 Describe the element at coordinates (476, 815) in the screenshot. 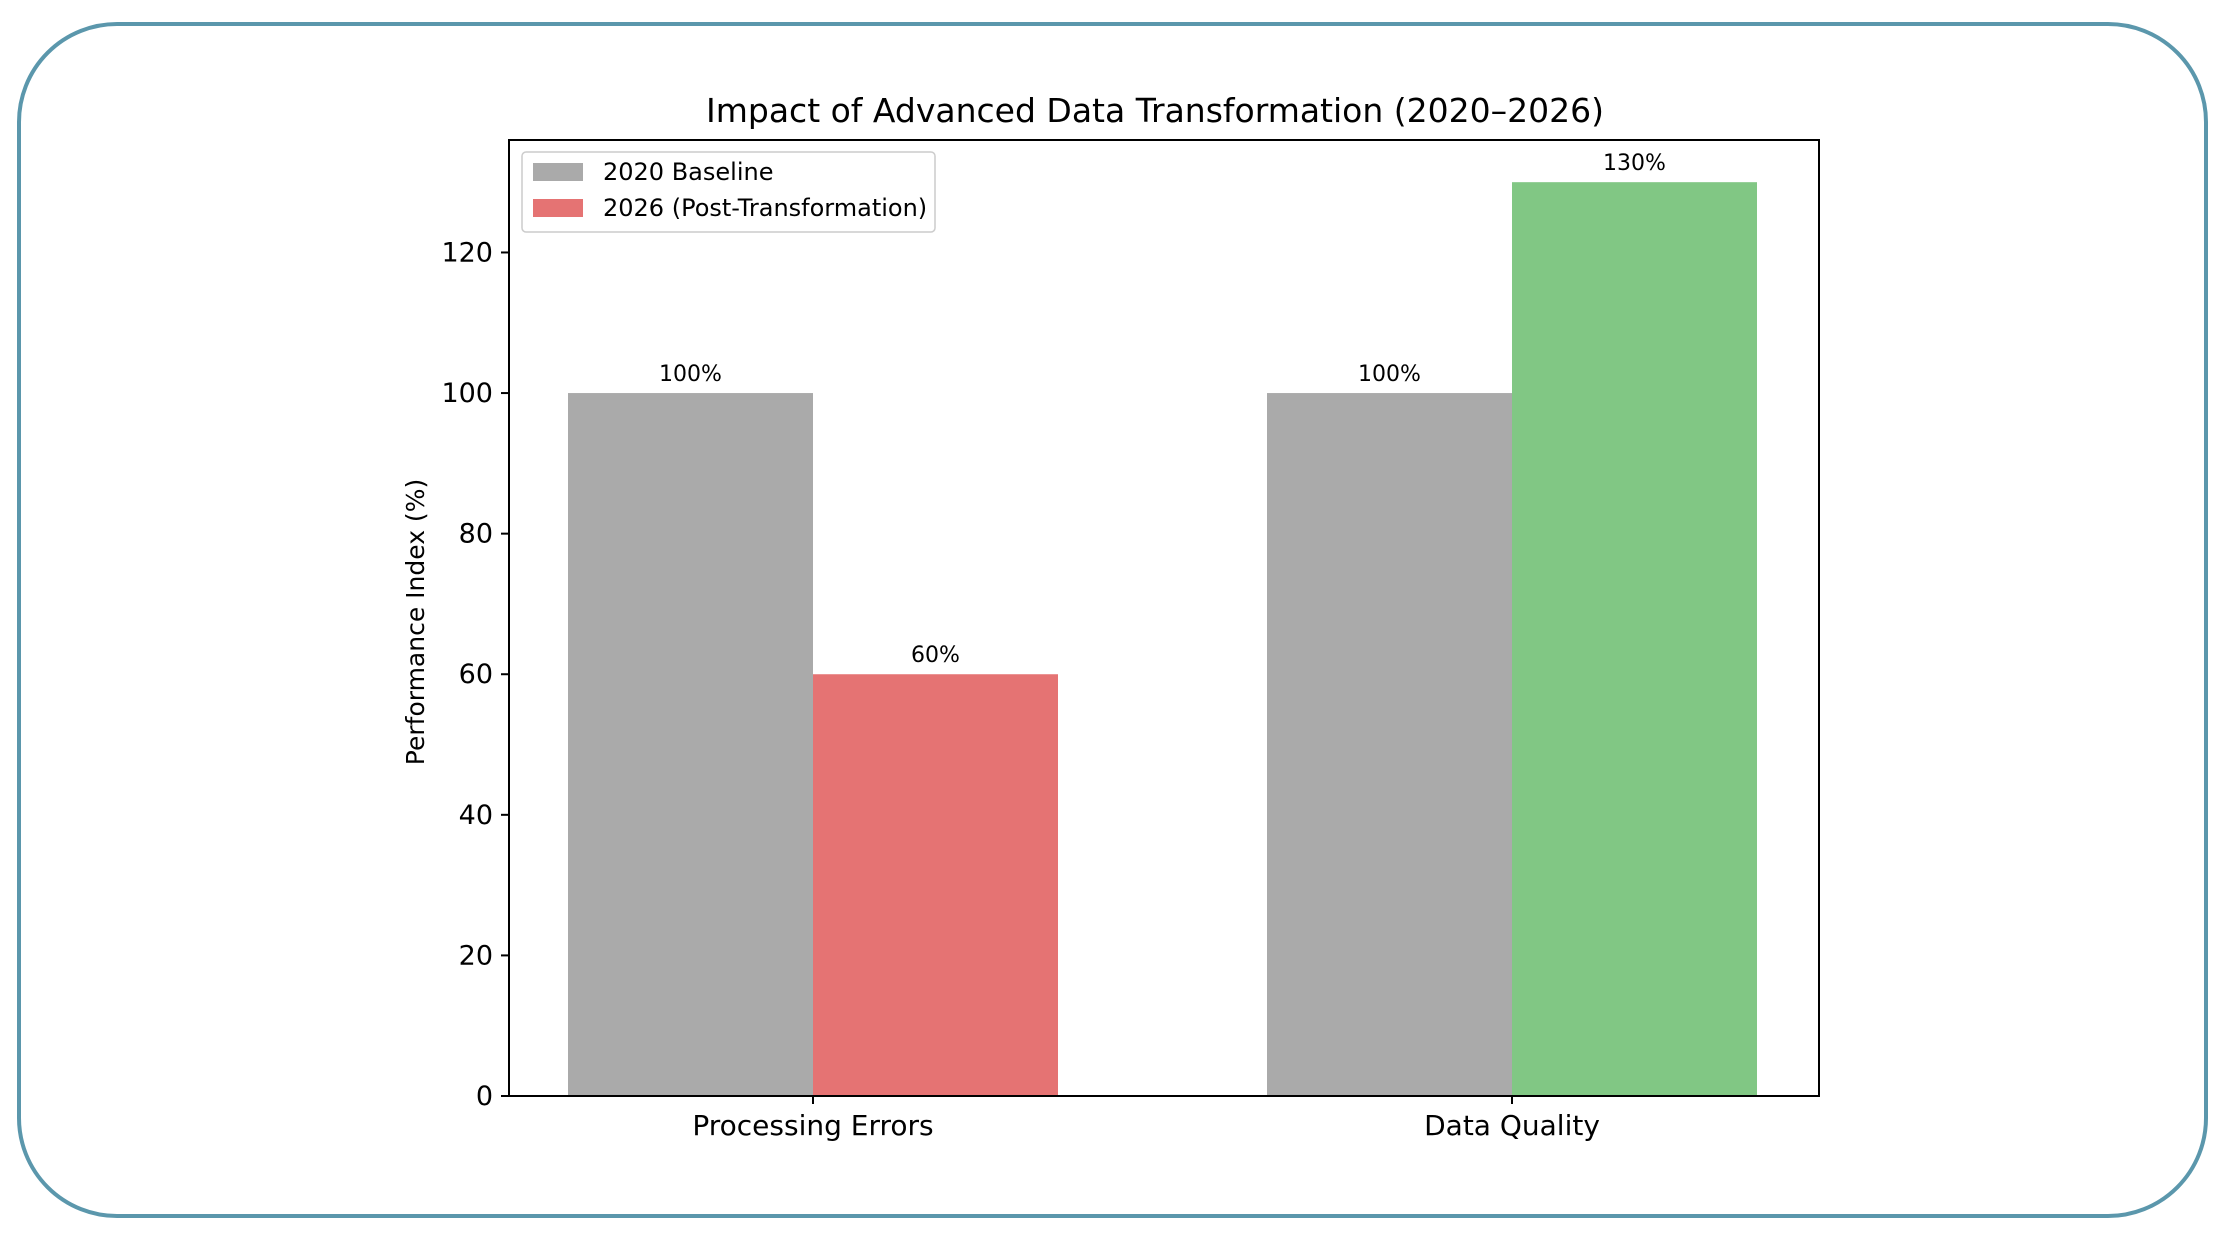

I see `y-tick-label: 40` at that location.